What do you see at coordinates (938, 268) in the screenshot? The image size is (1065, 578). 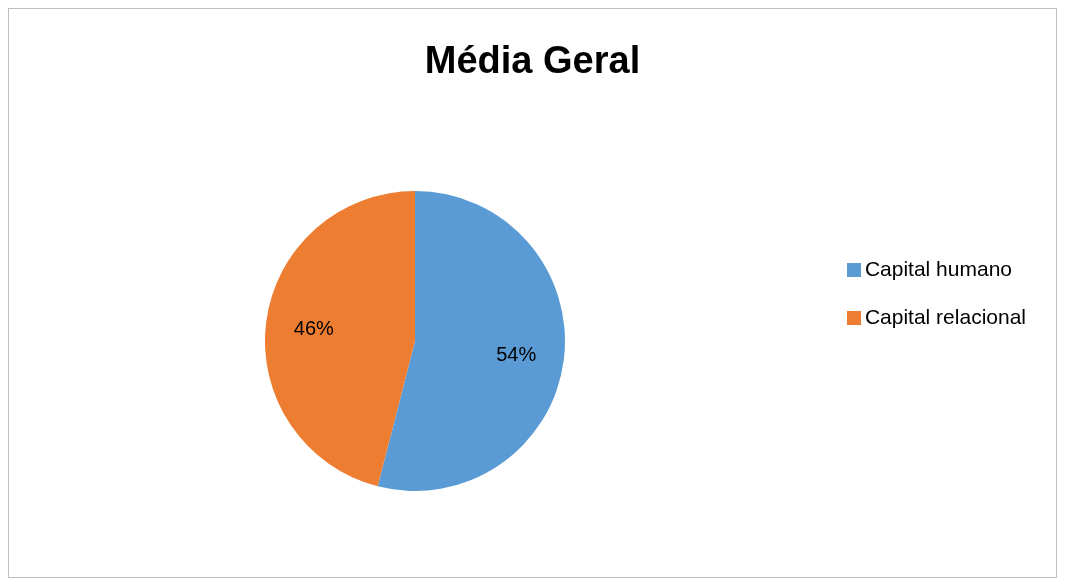 I see `legend-label: Capital humano` at bounding box center [938, 268].